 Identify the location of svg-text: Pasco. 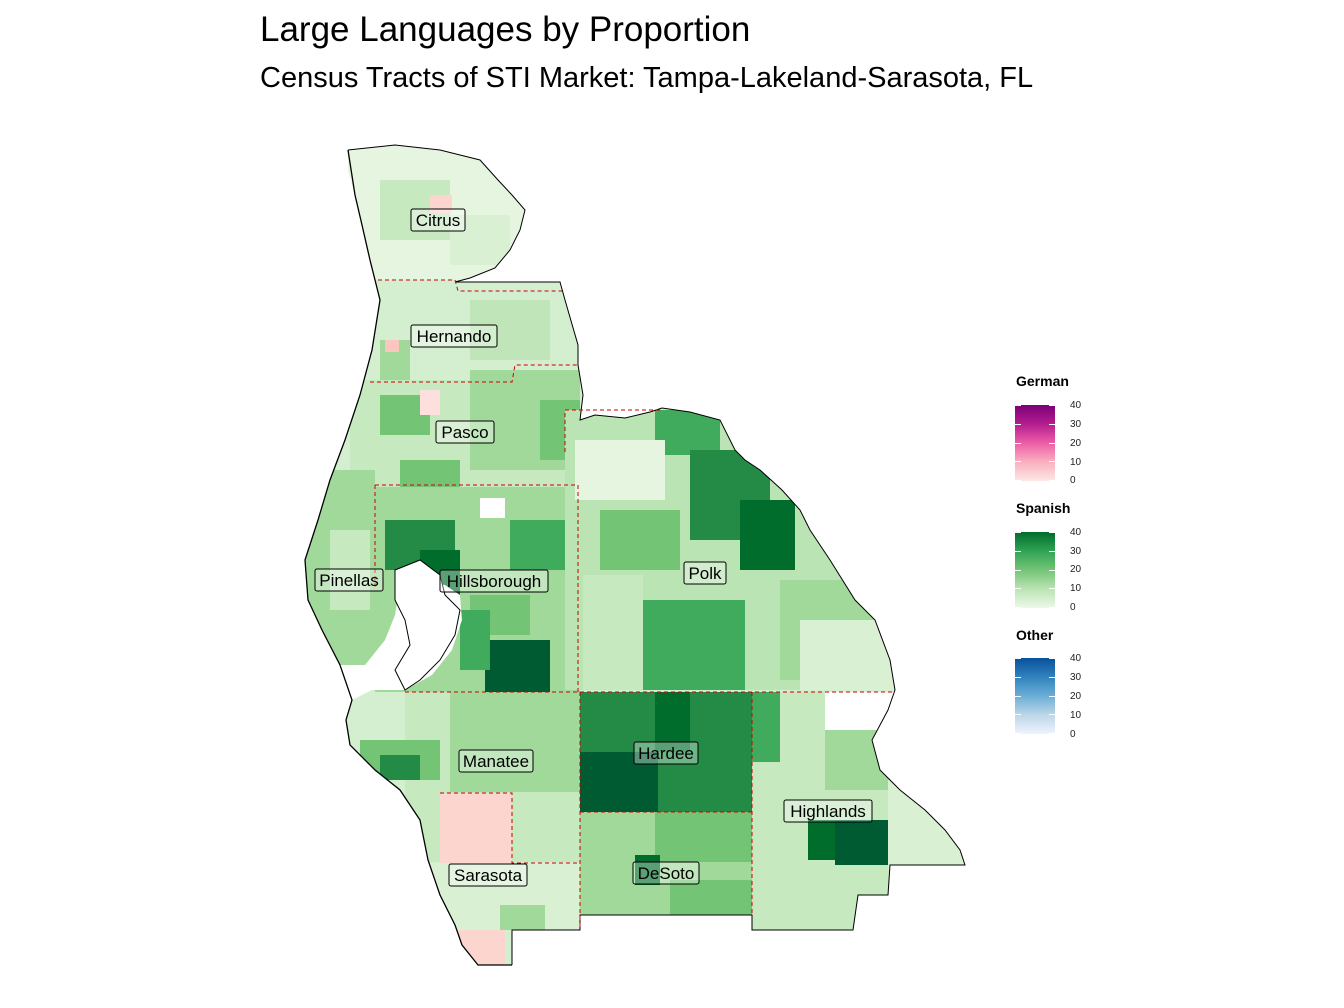
(464, 432).